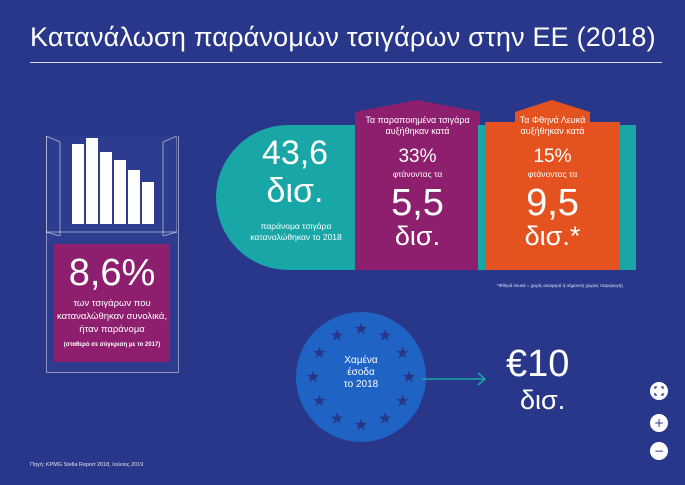  I want to click on illicit-total-caption: παράνομα τσιγάρα καταναλώθηκαν το 2018, so click(296, 232).